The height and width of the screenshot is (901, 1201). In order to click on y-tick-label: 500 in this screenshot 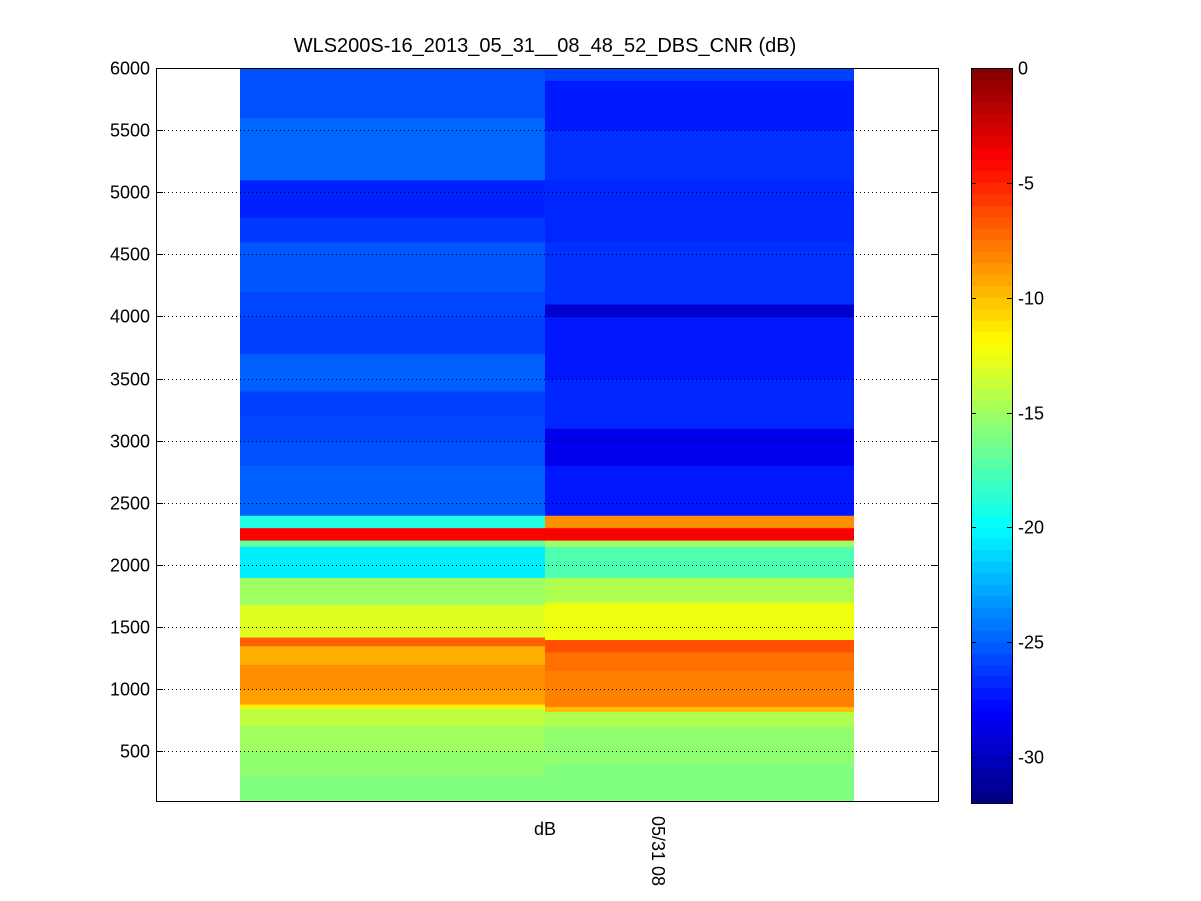, I will do `click(135, 752)`.